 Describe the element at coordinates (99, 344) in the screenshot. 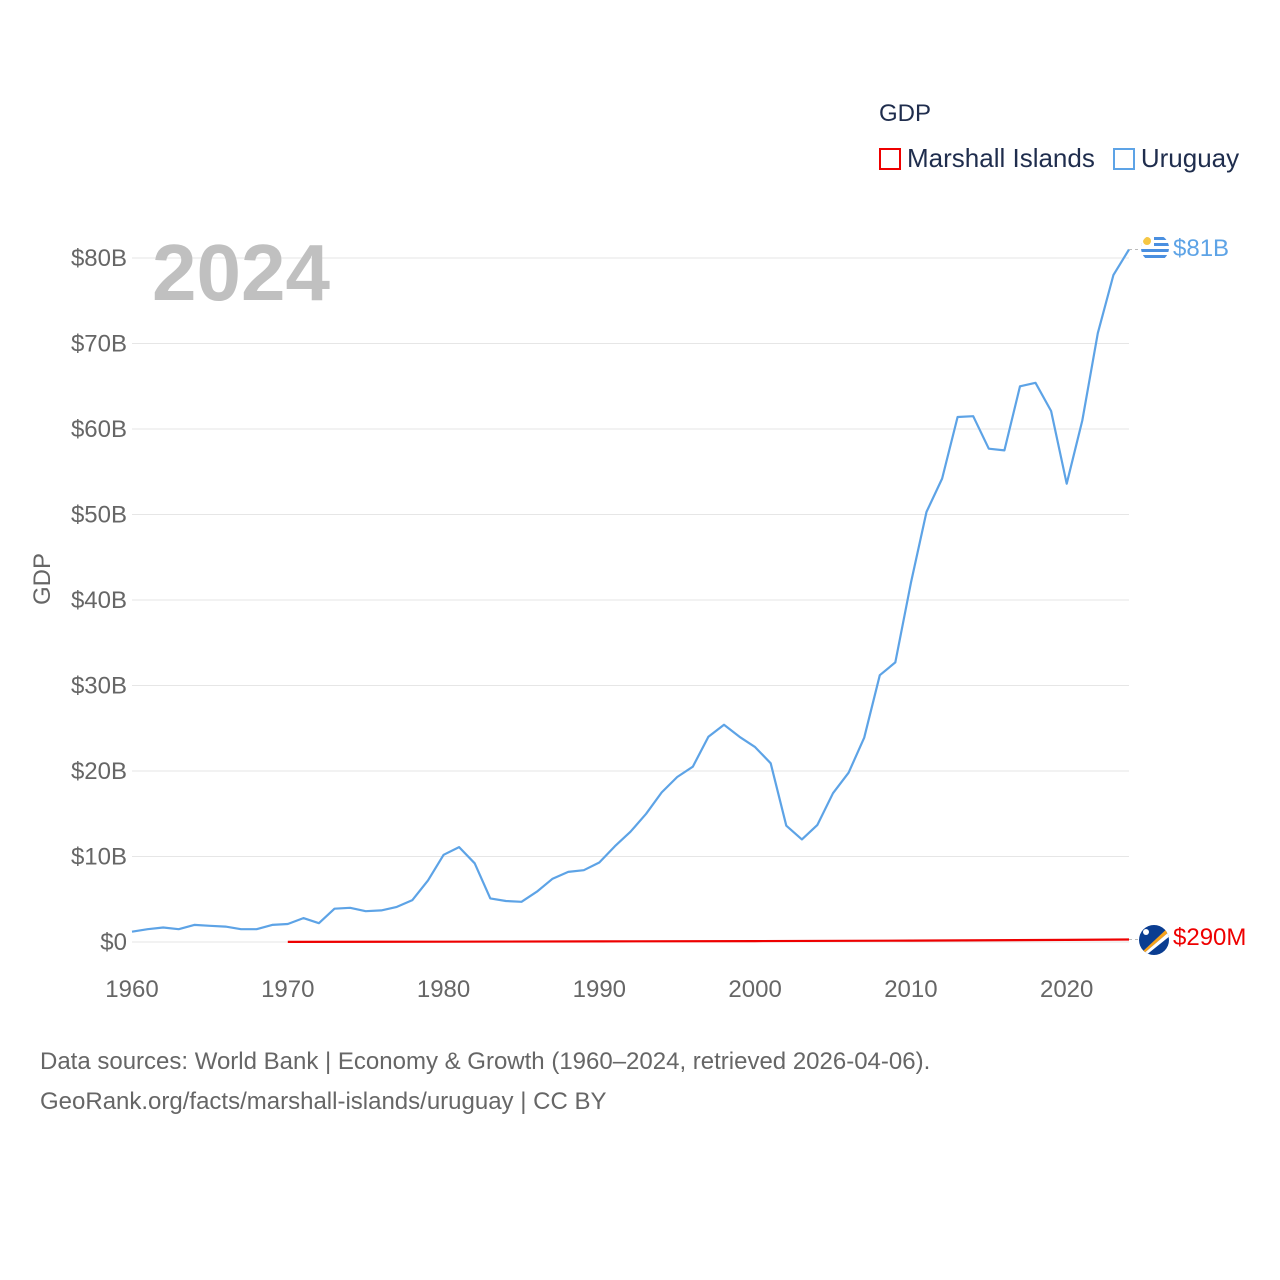

I see `y-tick-label: $70B` at that location.